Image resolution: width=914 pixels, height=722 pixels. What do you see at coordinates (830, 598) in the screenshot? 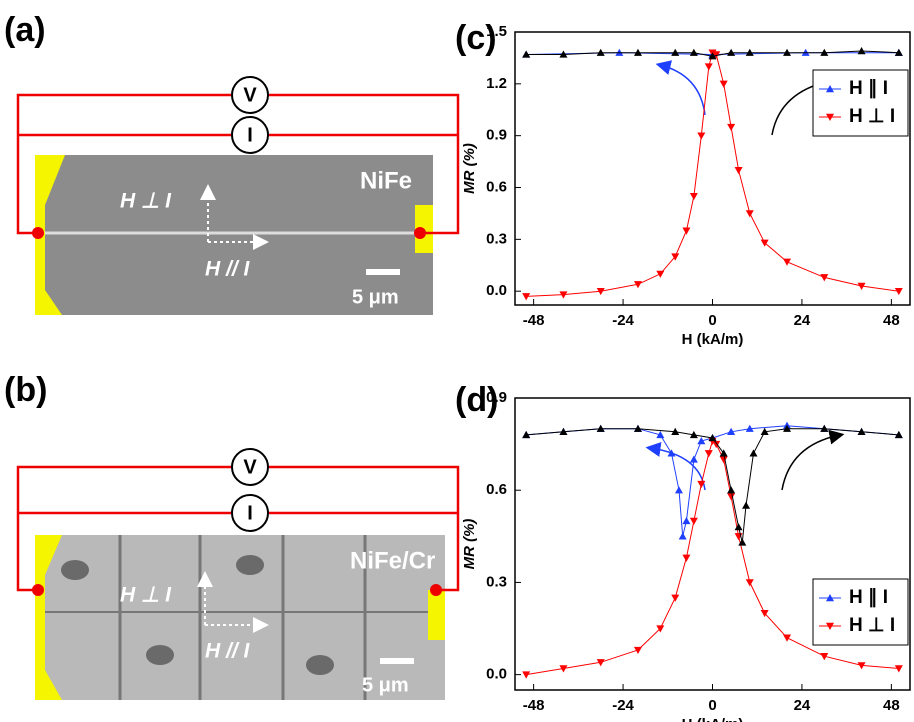
I see `legend-marker` at bounding box center [830, 598].